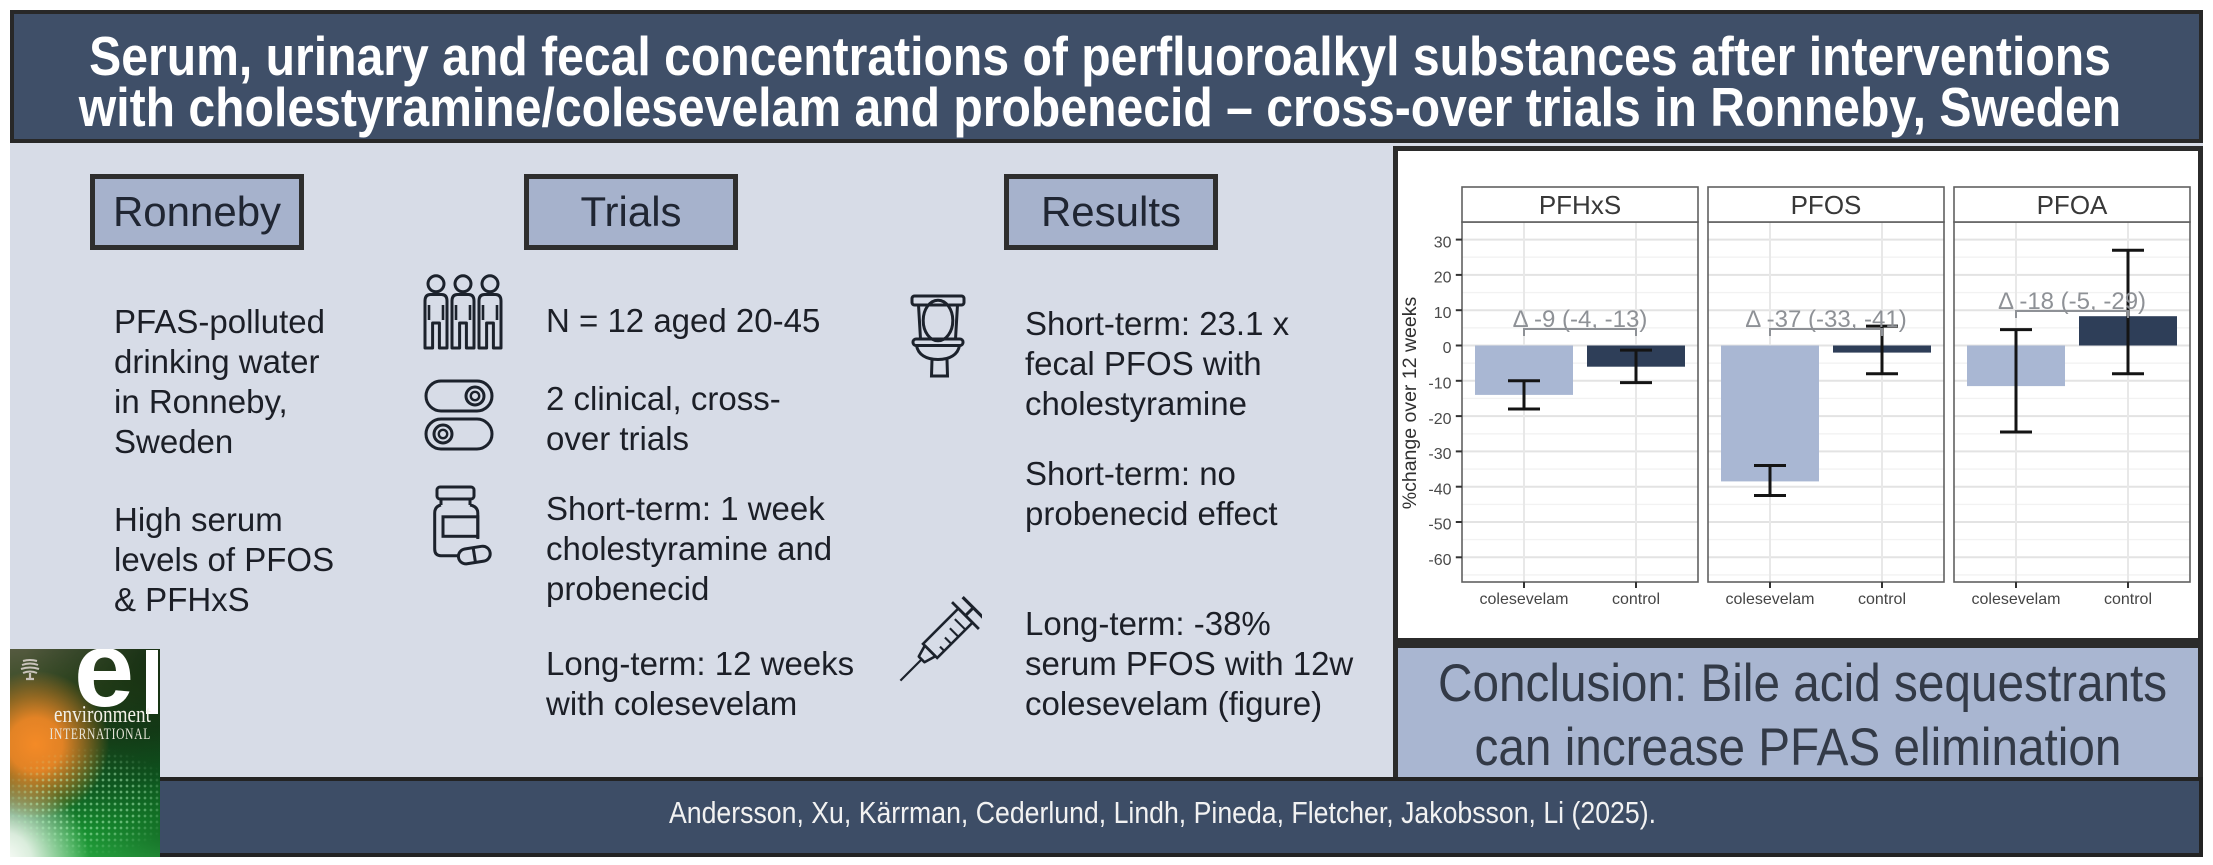  What do you see at coordinates (1443, 313) in the screenshot?
I see `svg-text: 10` at bounding box center [1443, 313].